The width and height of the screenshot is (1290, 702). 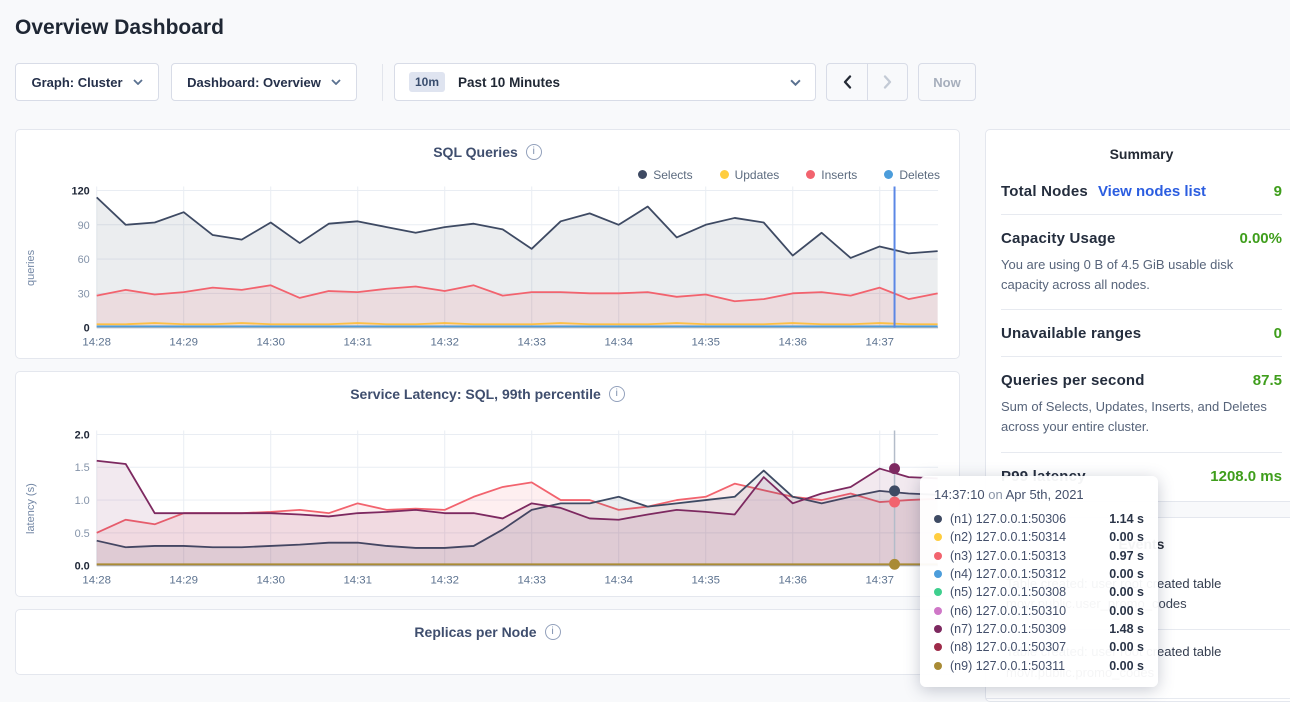 What do you see at coordinates (795, 82) in the screenshot?
I see `chevron-down-icon` at bounding box center [795, 82].